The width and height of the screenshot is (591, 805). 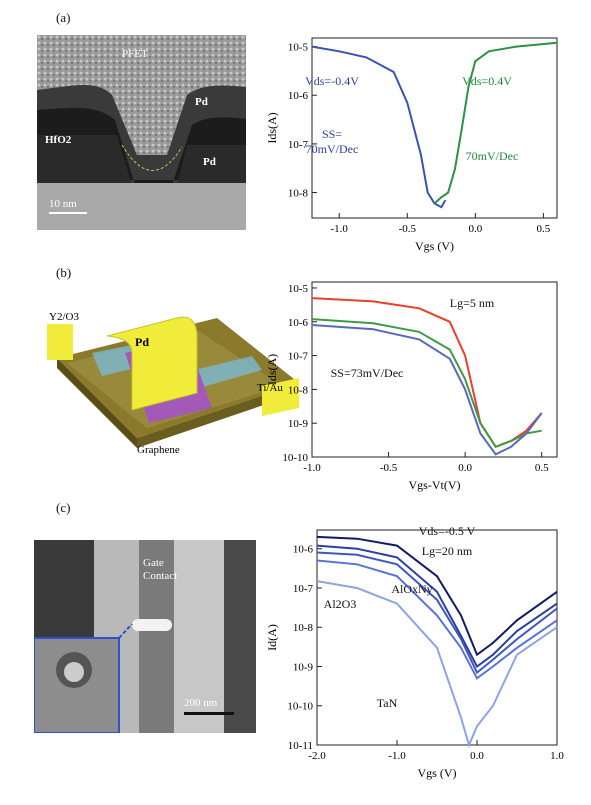 What do you see at coordinates (557, 756) in the screenshot?
I see `x-tick-label: 1.0` at bounding box center [557, 756].